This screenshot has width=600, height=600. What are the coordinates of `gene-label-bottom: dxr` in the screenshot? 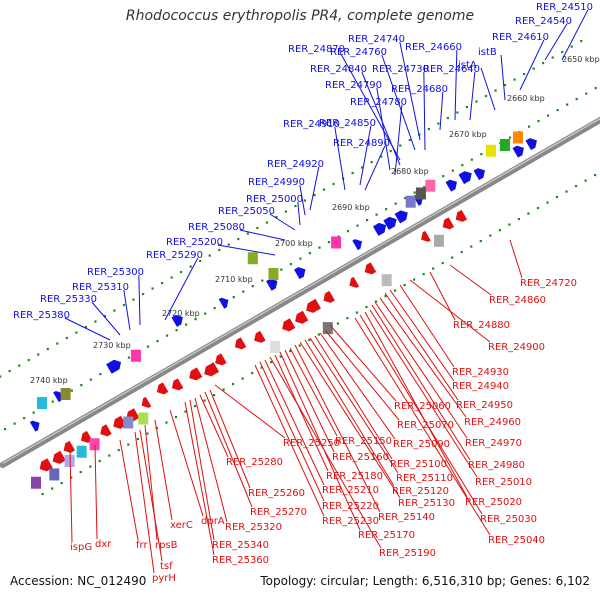 It's located at (103, 544).